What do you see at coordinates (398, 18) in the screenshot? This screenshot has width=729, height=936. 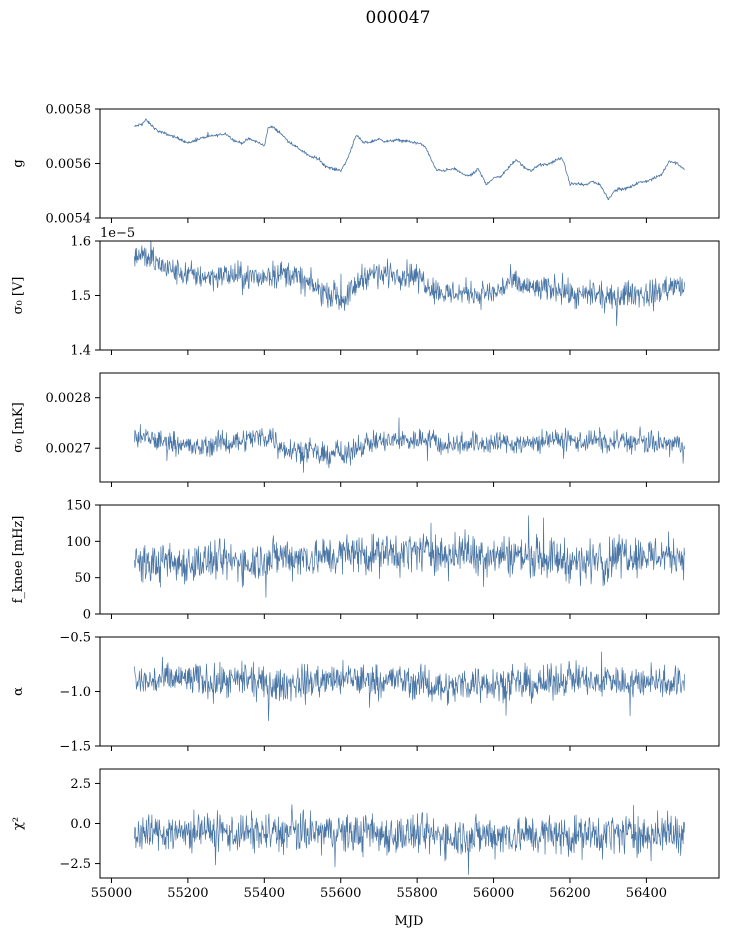 I see `figure-title: 000047` at bounding box center [398, 18].